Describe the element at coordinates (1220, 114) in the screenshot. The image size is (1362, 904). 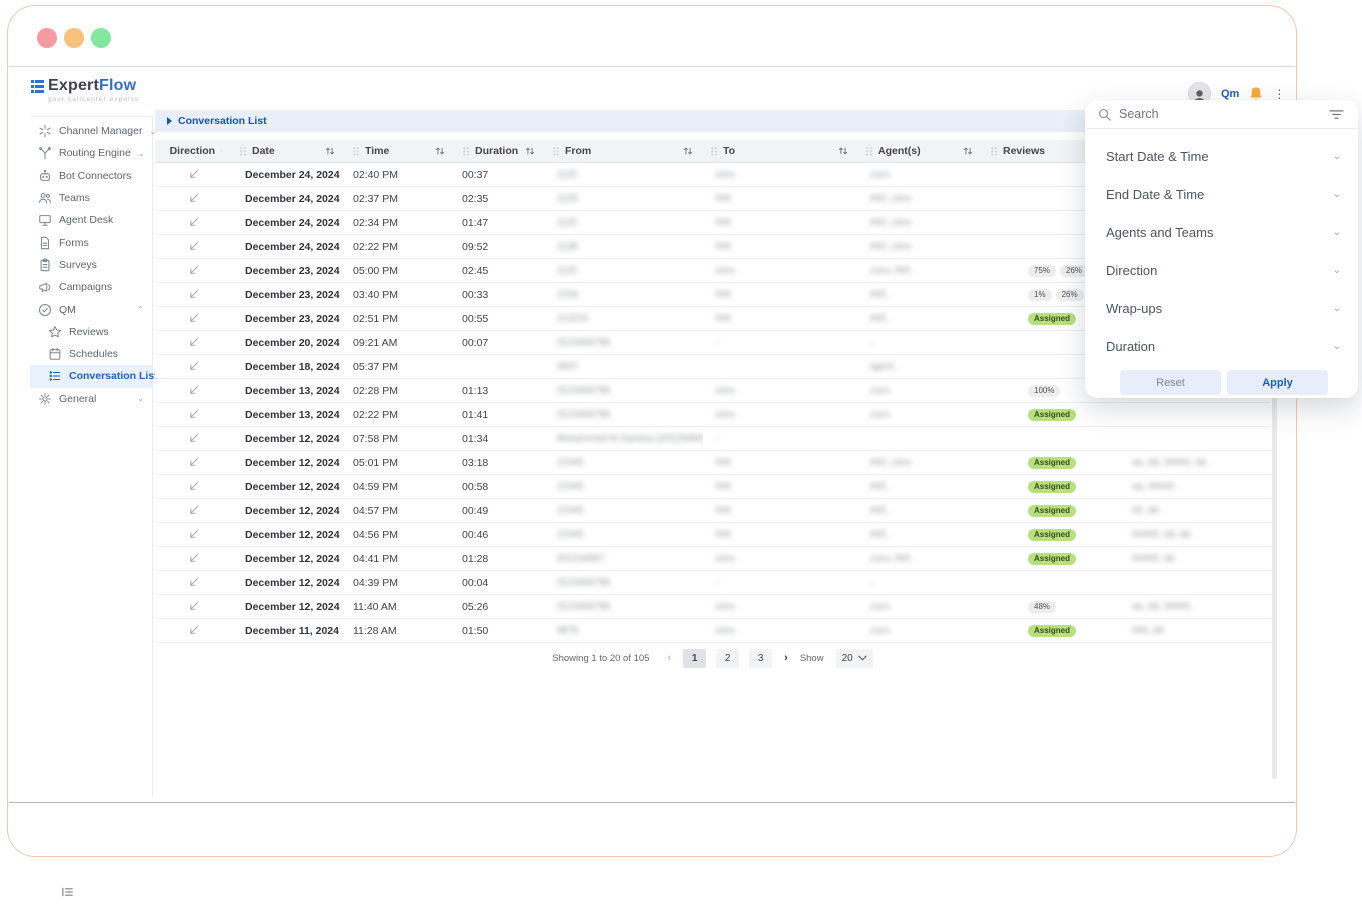
I see `search-input` at that location.